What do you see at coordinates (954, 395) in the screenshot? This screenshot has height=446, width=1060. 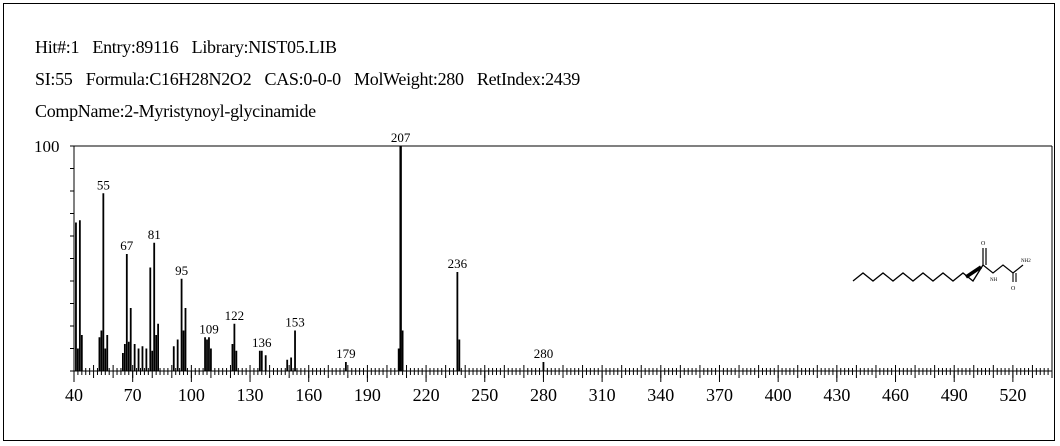 I see `x-tick-label-490: 490` at bounding box center [954, 395].